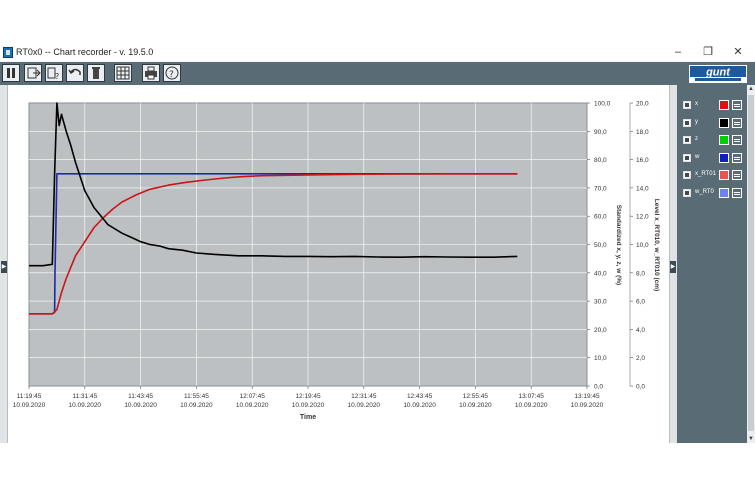  What do you see at coordinates (600, 132) in the screenshot?
I see `y1-tick-label: 90,0` at bounding box center [600, 132].